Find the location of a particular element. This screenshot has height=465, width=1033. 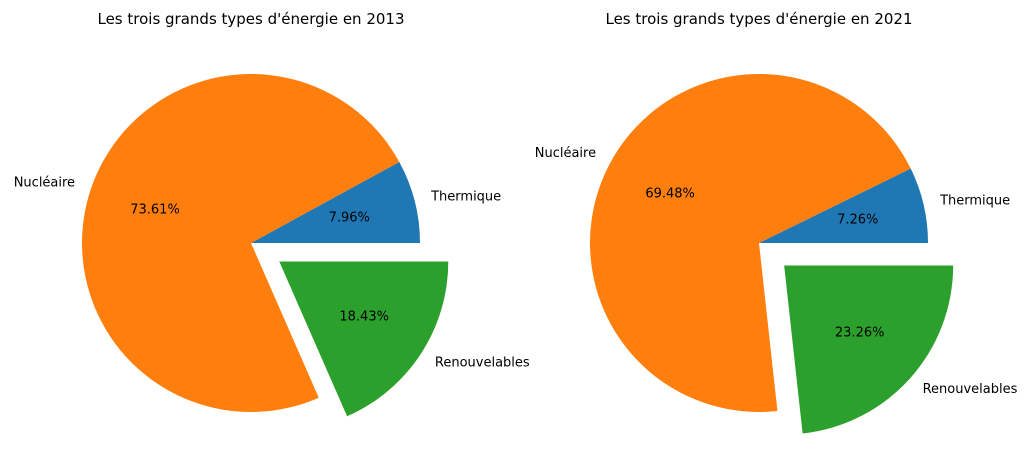

slice-percent-label: 18.43% is located at coordinates (364, 316).